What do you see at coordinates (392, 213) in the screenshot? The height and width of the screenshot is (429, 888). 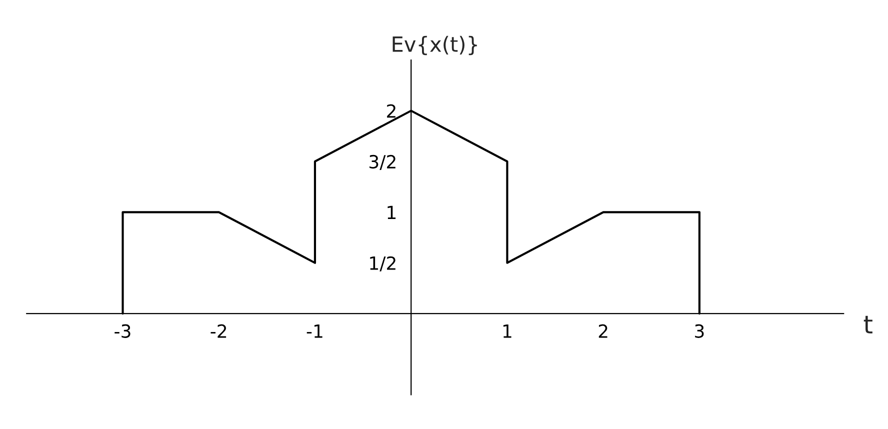 I see `y-tick-label: 1` at bounding box center [392, 213].